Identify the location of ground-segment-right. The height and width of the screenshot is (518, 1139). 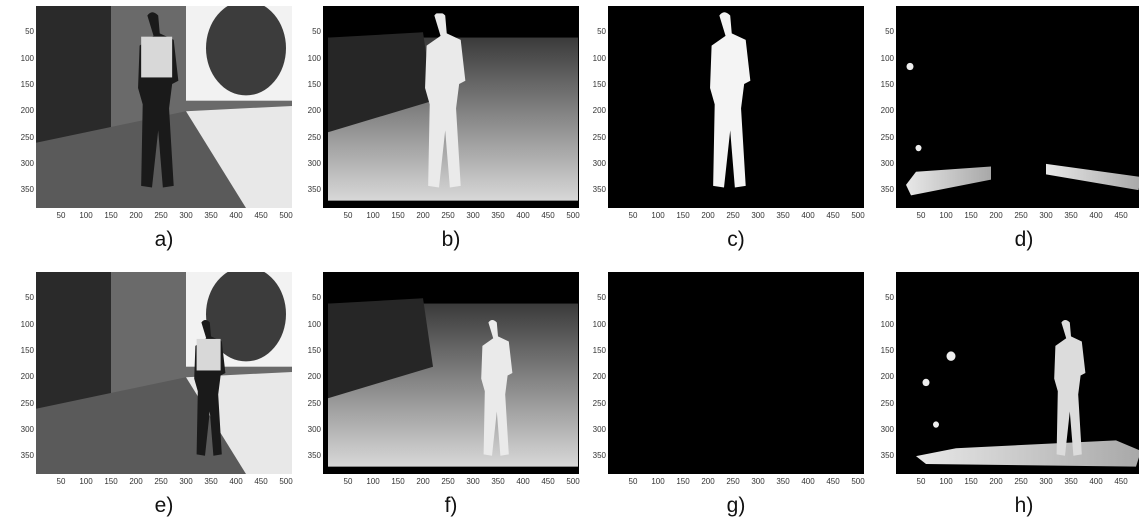
(1092, 177).